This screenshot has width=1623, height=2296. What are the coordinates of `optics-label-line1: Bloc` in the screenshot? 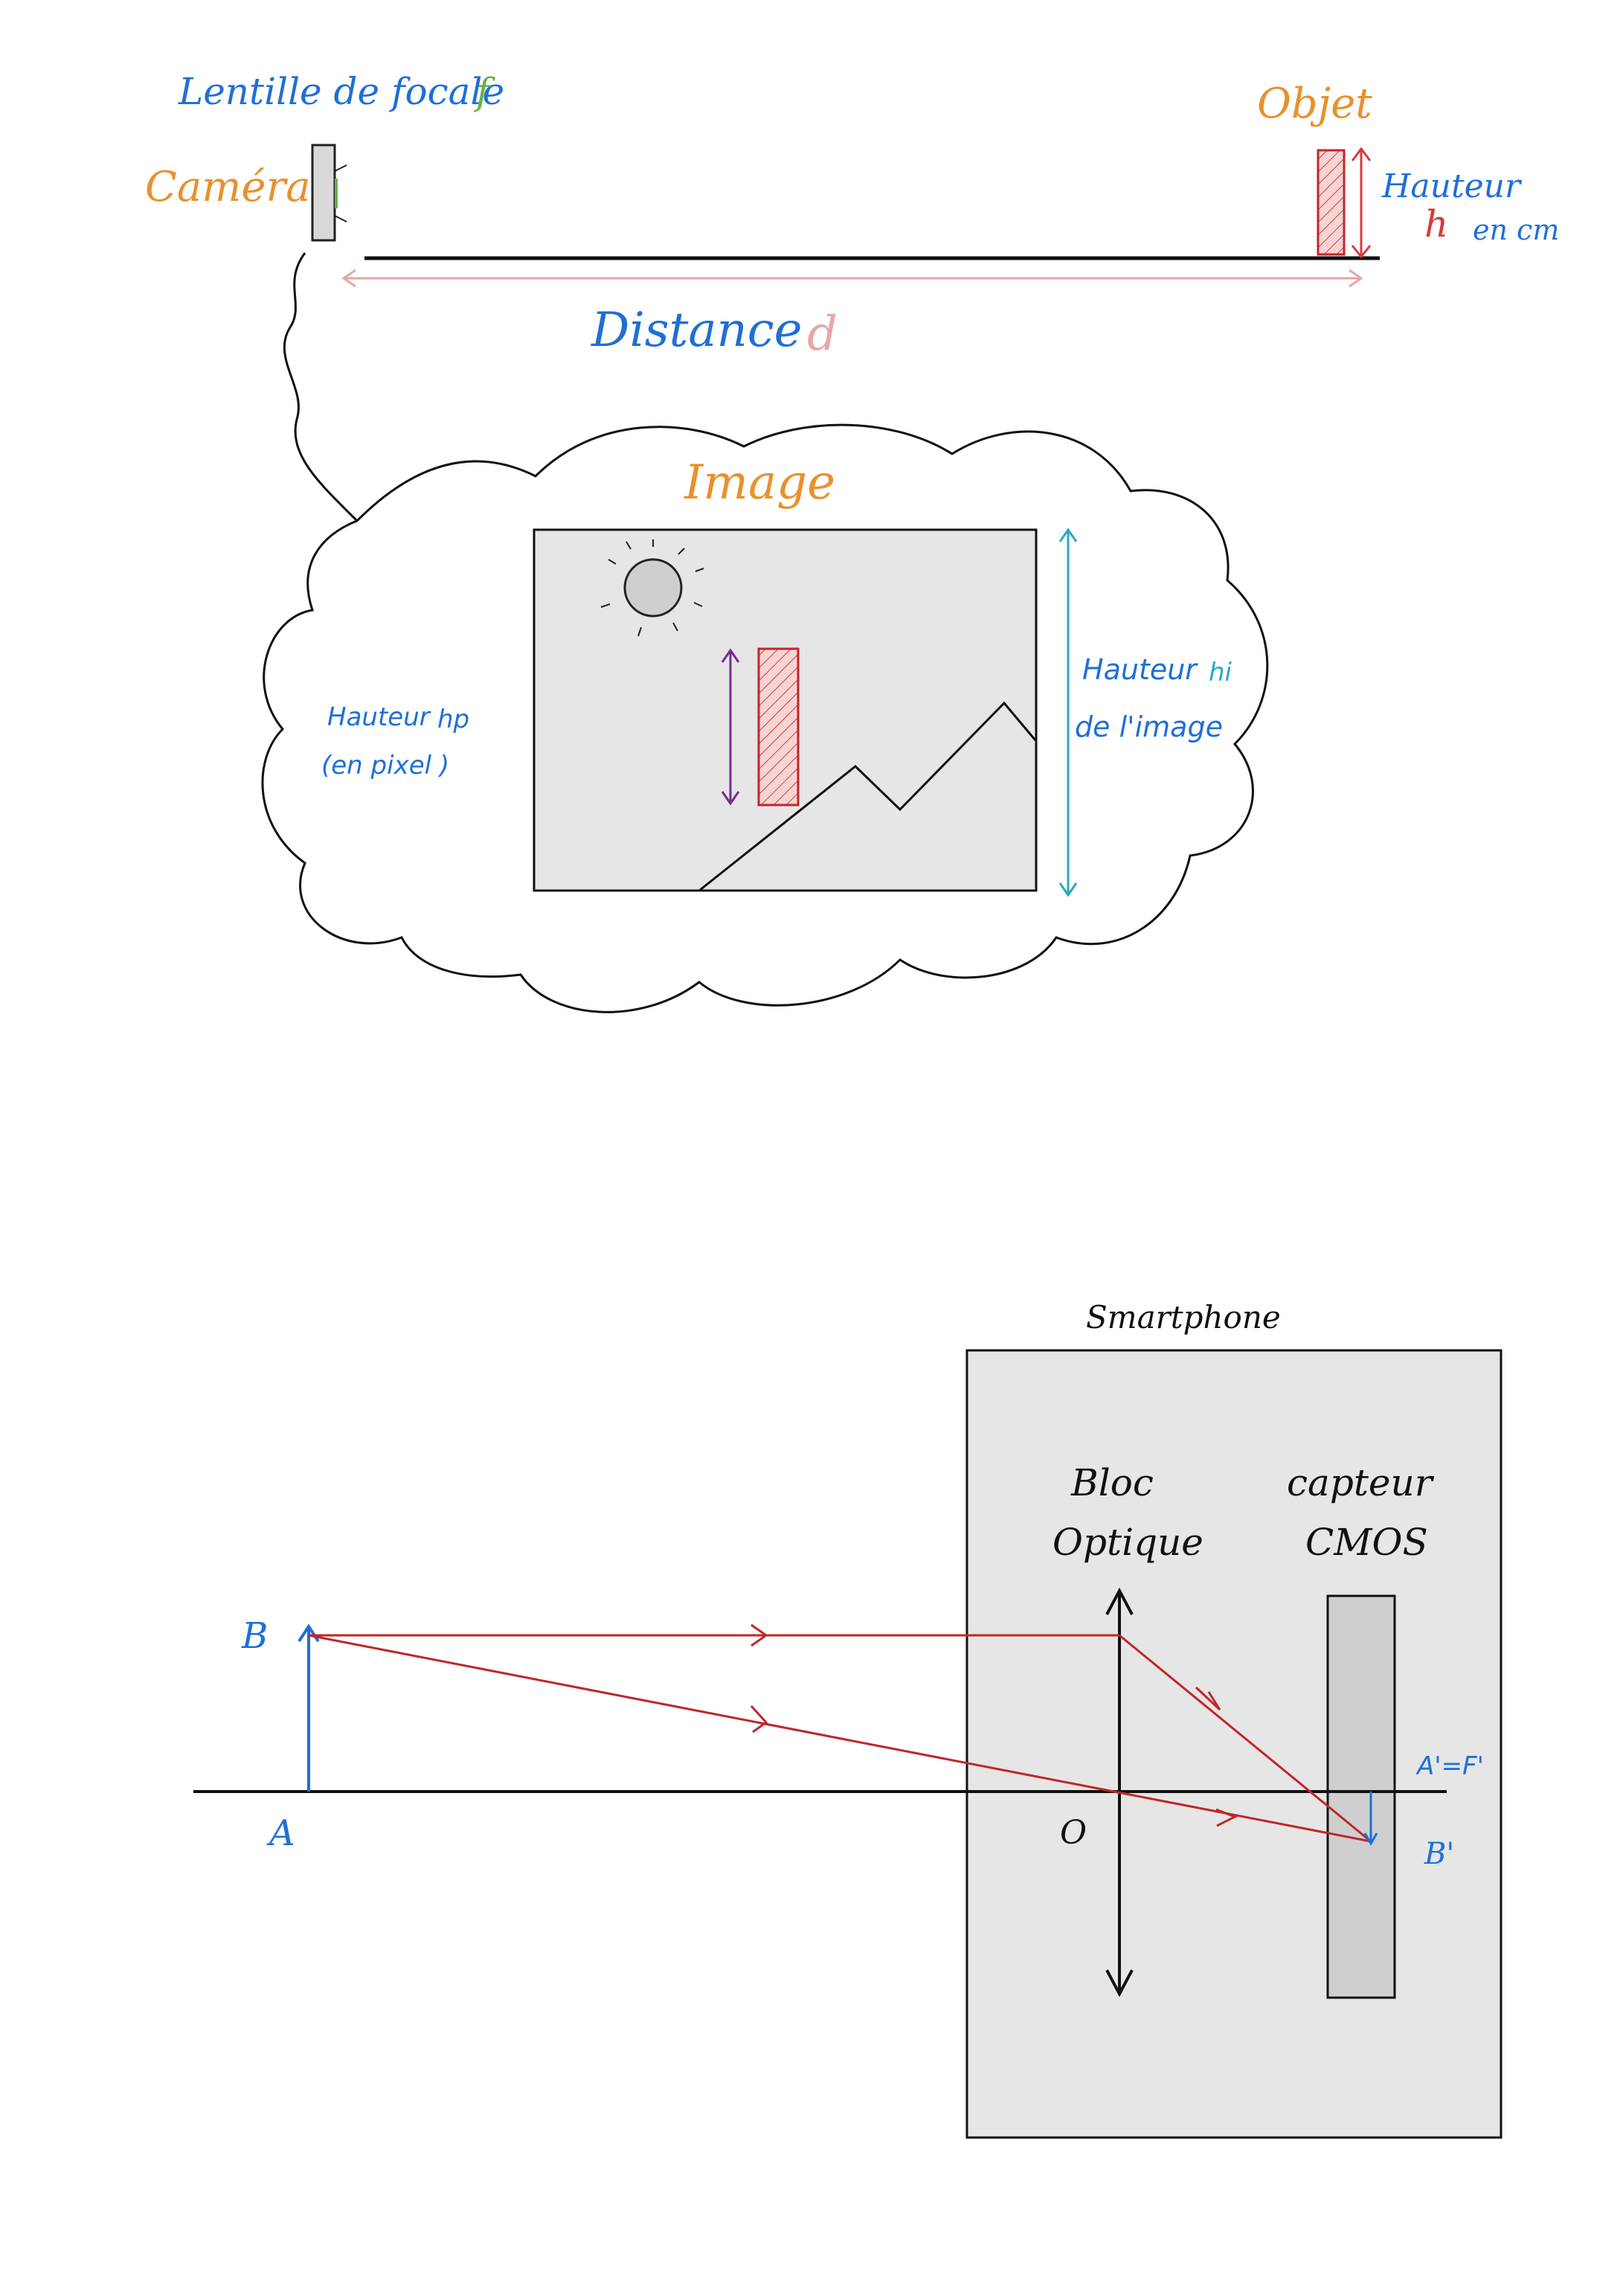 It's located at (1112, 1482).